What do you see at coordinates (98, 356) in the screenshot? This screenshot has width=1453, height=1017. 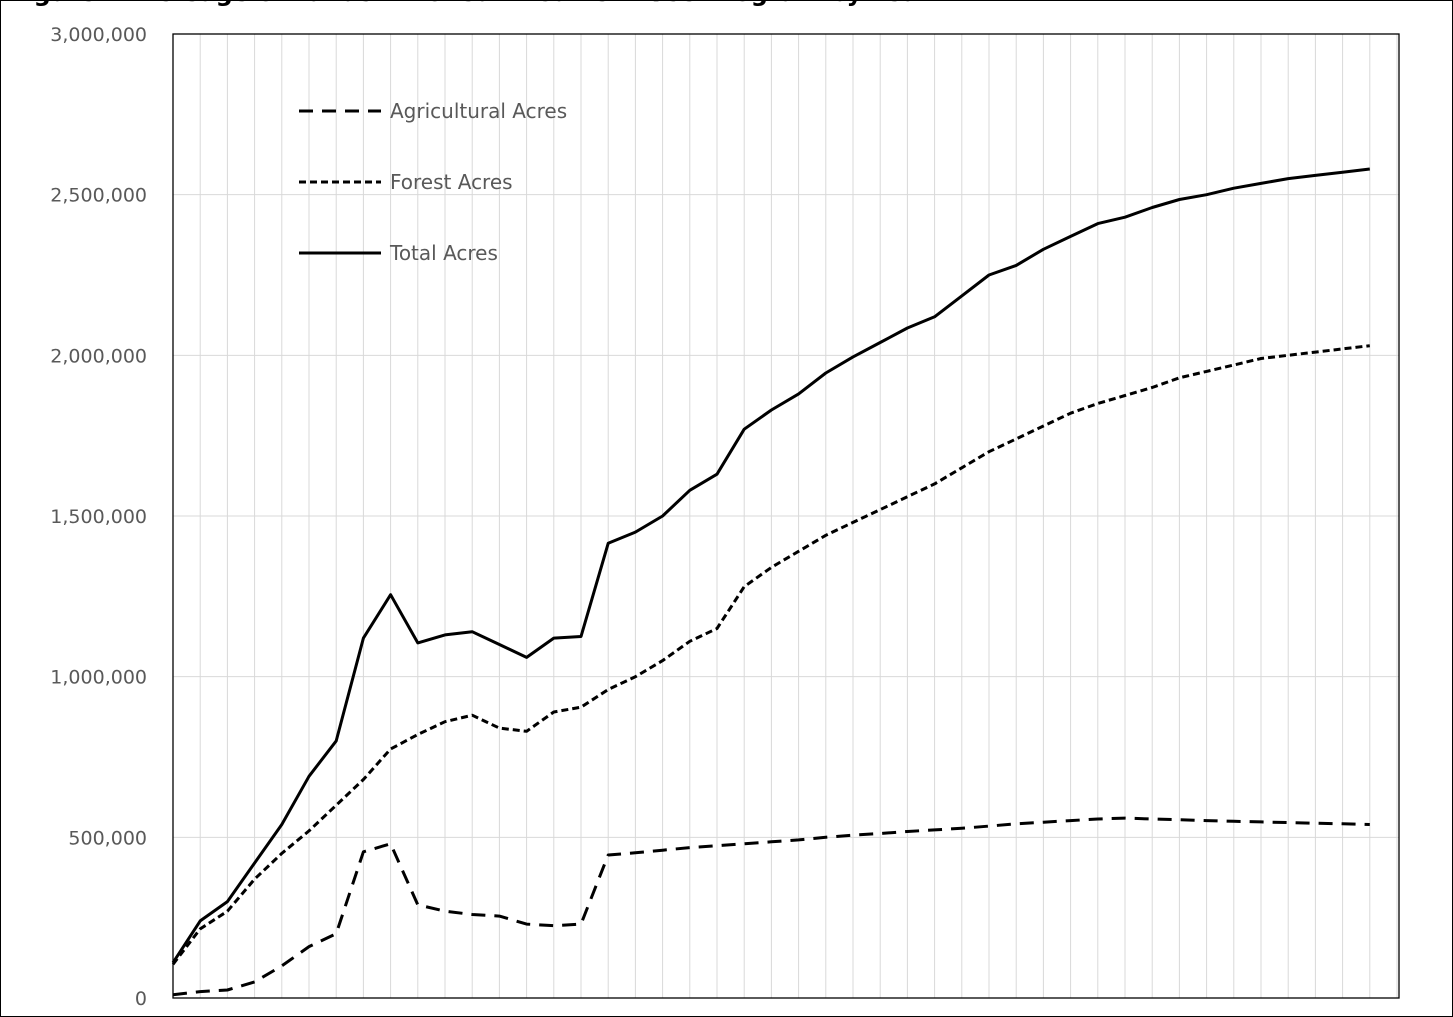 I see `y-tick-label: 2,000,000` at bounding box center [98, 356].